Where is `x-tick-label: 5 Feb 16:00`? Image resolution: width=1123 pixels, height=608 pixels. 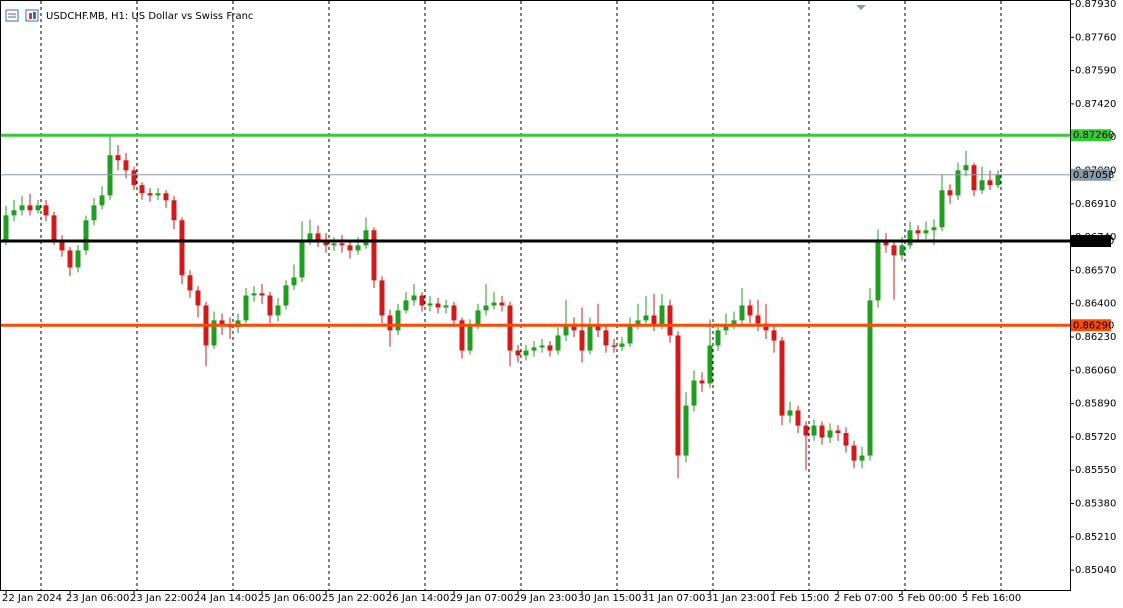 x-tick-label: 5 Feb 16:00 is located at coordinates (991, 598).